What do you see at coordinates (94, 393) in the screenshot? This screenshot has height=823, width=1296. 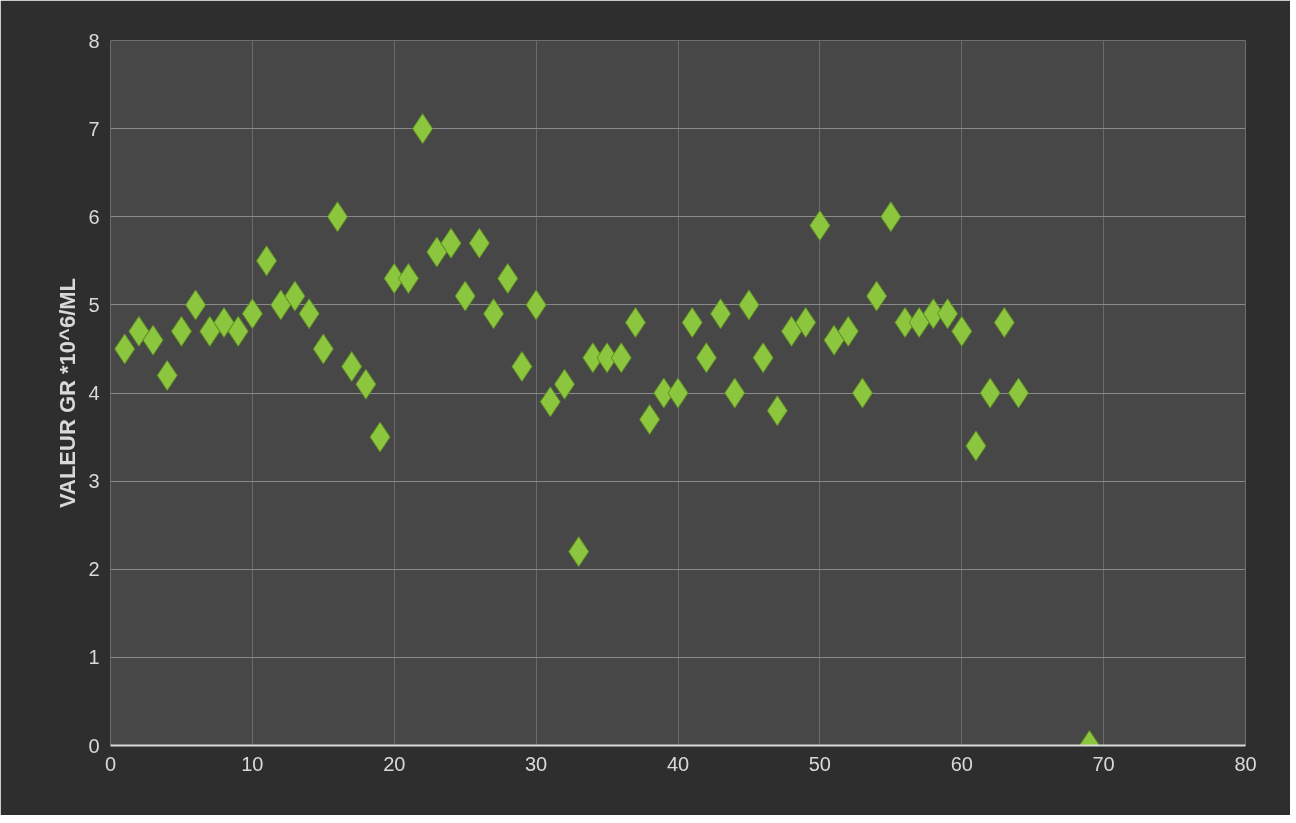 I see `y-tick-label: 4` at bounding box center [94, 393].